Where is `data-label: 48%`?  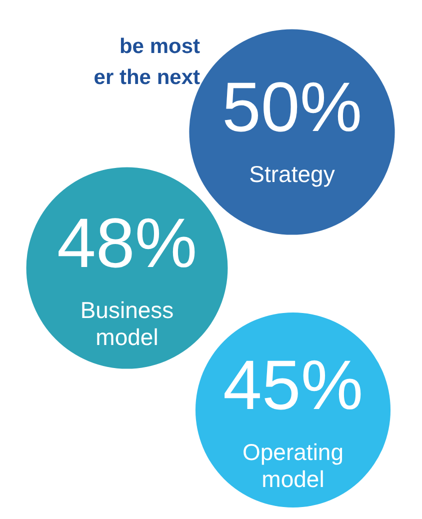 data-label: 48% is located at coordinates (127, 243).